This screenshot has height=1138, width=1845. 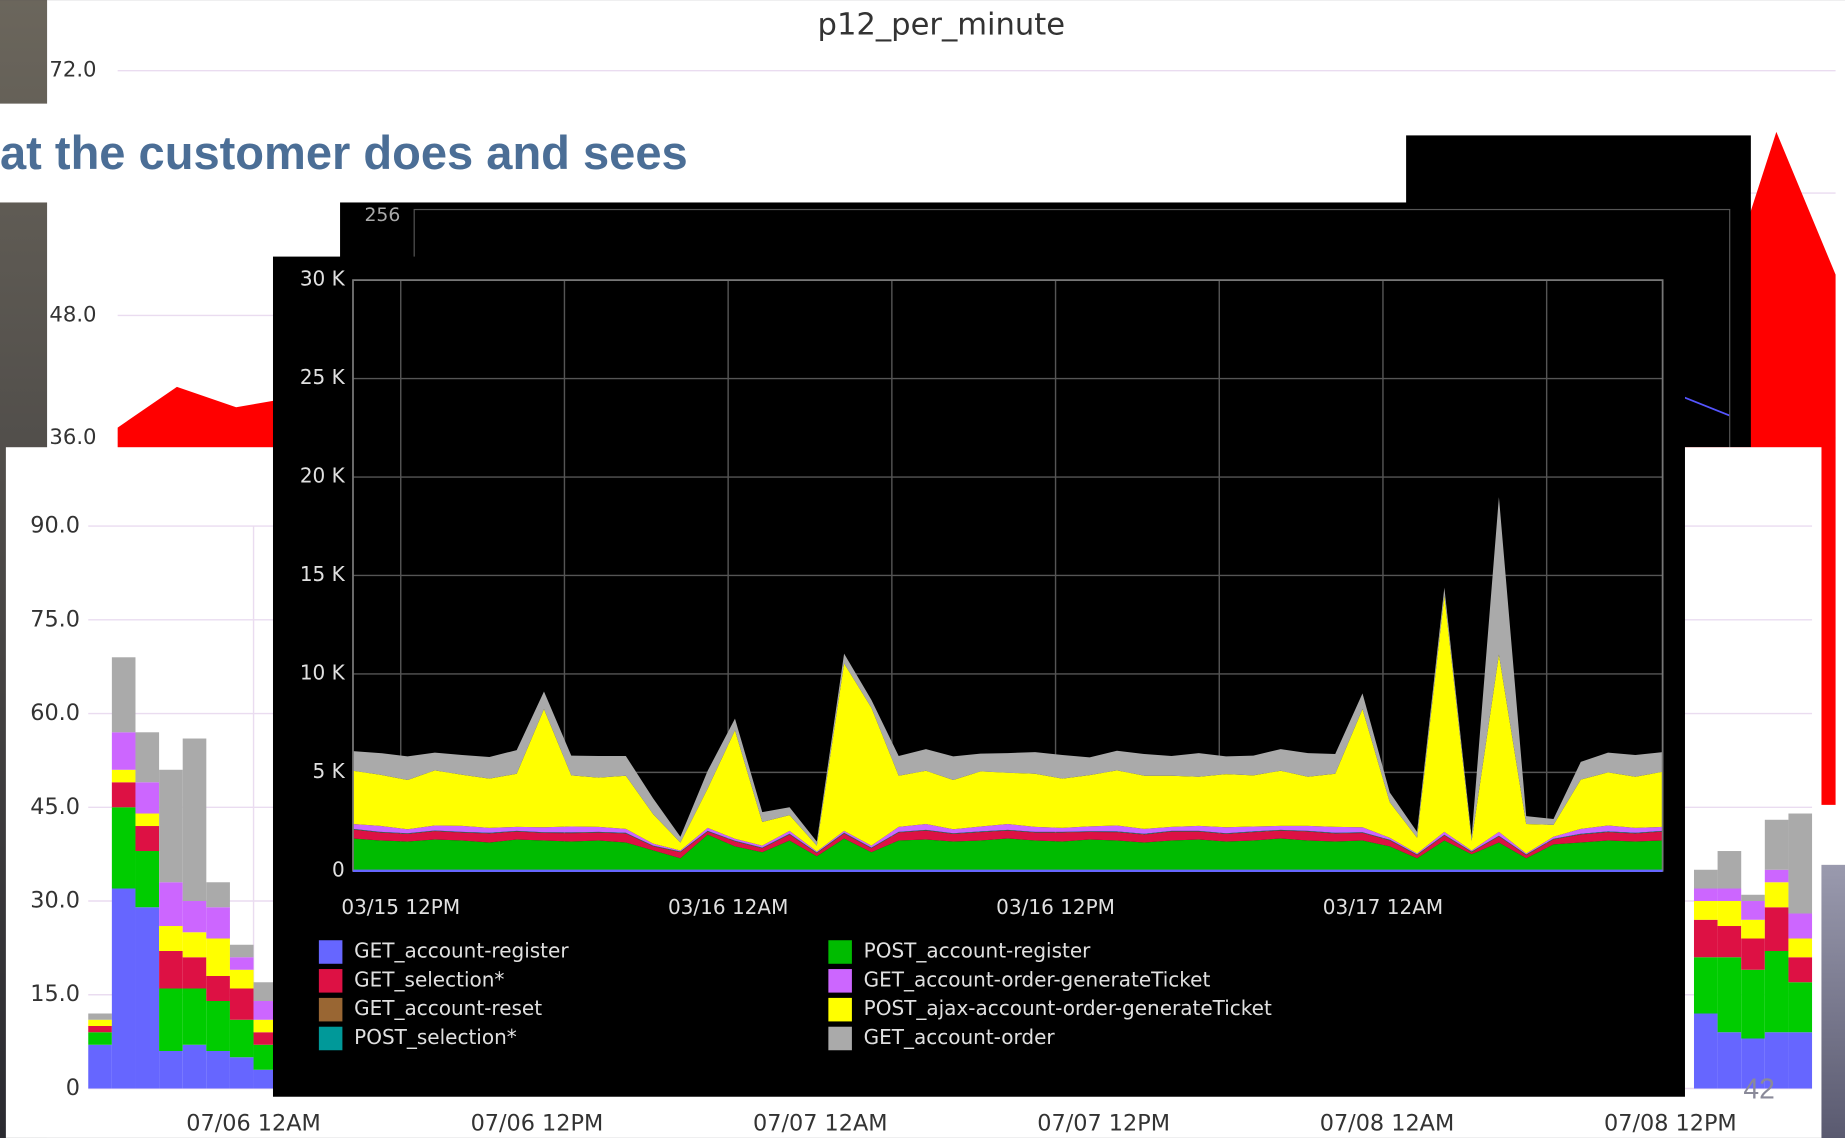 What do you see at coordinates (55, 901) in the screenshot?
I see `y-tick-label: 30.0` at bounding box center [55, 901].